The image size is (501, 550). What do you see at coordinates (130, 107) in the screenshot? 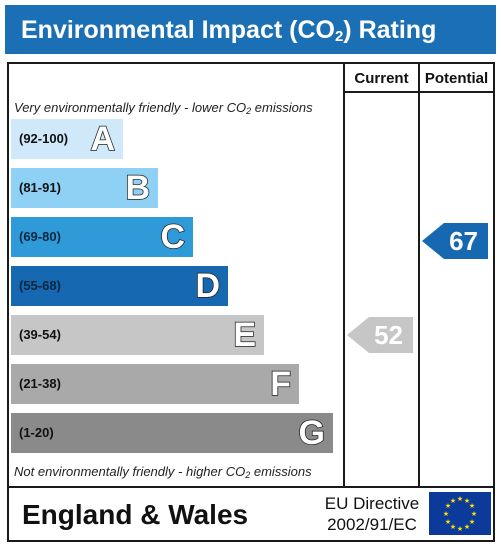
I see `top-caption-prefix: Very environmentally friendly - lower CO` at bounding box center [130, 107].